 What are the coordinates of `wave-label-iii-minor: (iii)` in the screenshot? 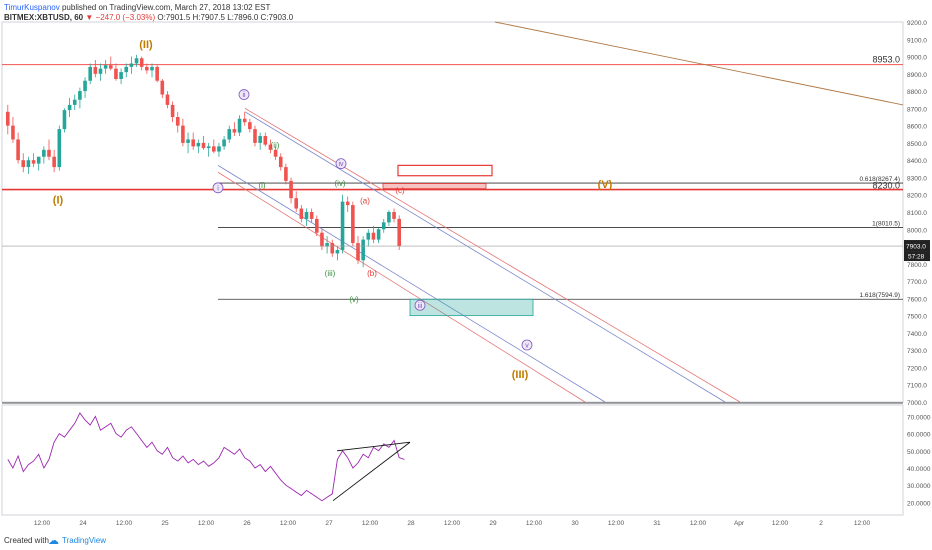 It's located at (330, 273).